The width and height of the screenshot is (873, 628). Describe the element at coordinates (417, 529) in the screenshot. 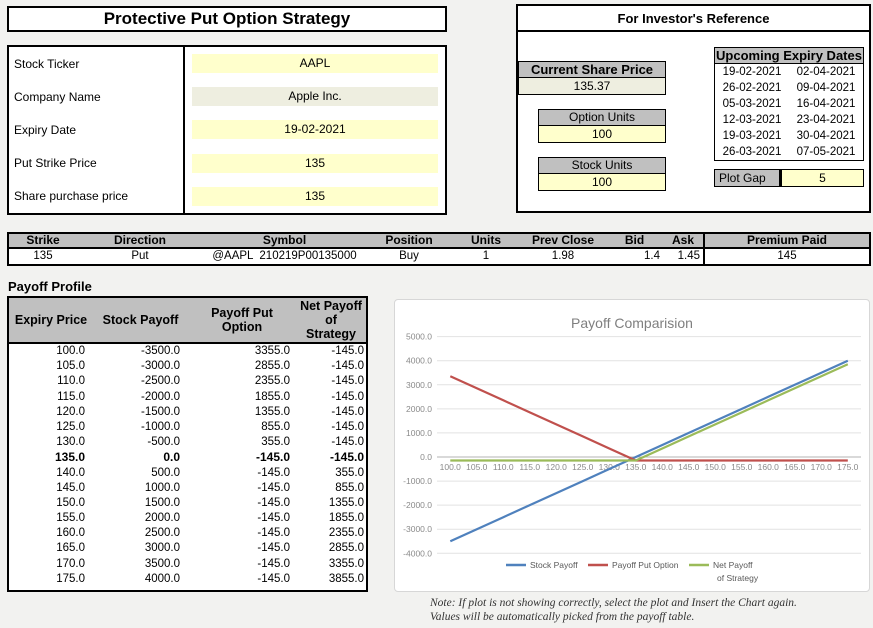

I see `y-axis-tick-label: -3000.0` at that location.